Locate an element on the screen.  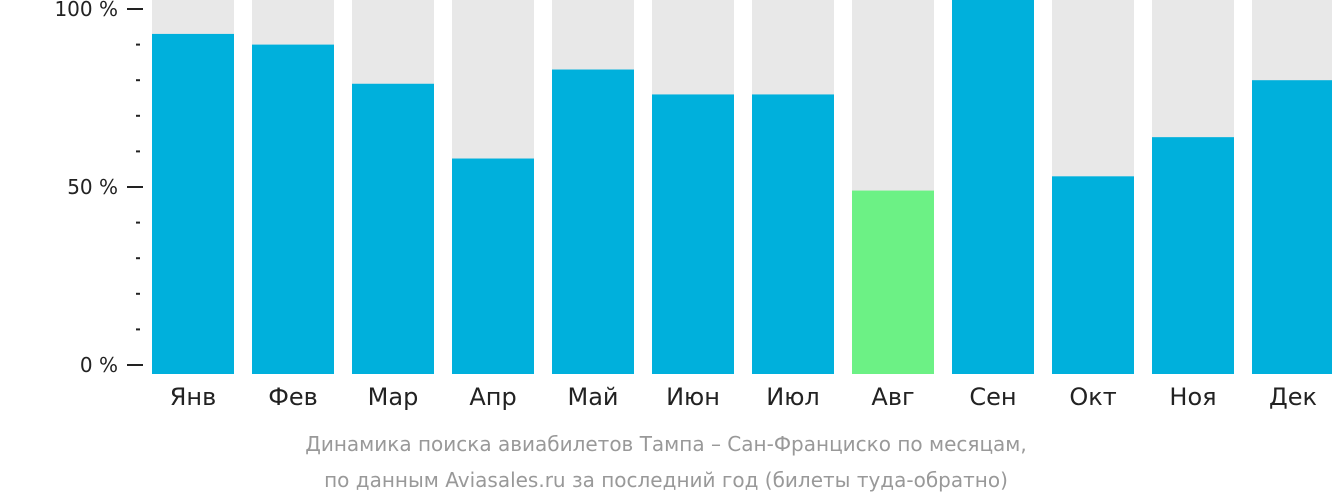
x-tick-label: Май is located at coordinates (592, 397).